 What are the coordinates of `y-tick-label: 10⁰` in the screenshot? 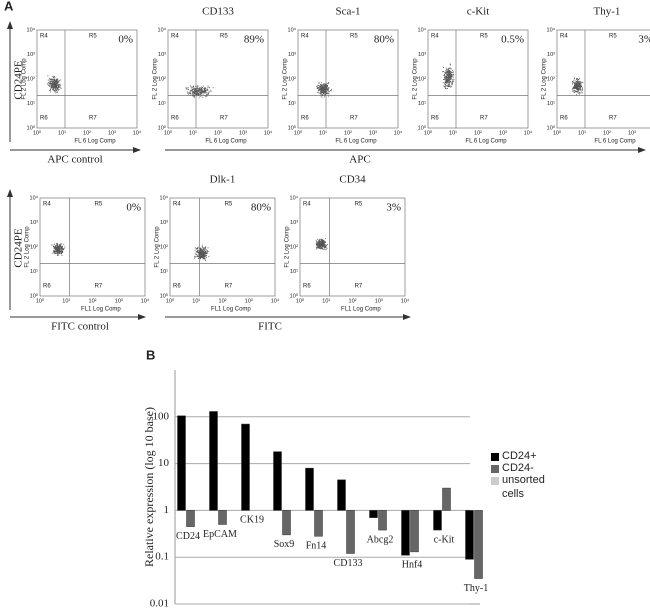 It's located at (31, 127).